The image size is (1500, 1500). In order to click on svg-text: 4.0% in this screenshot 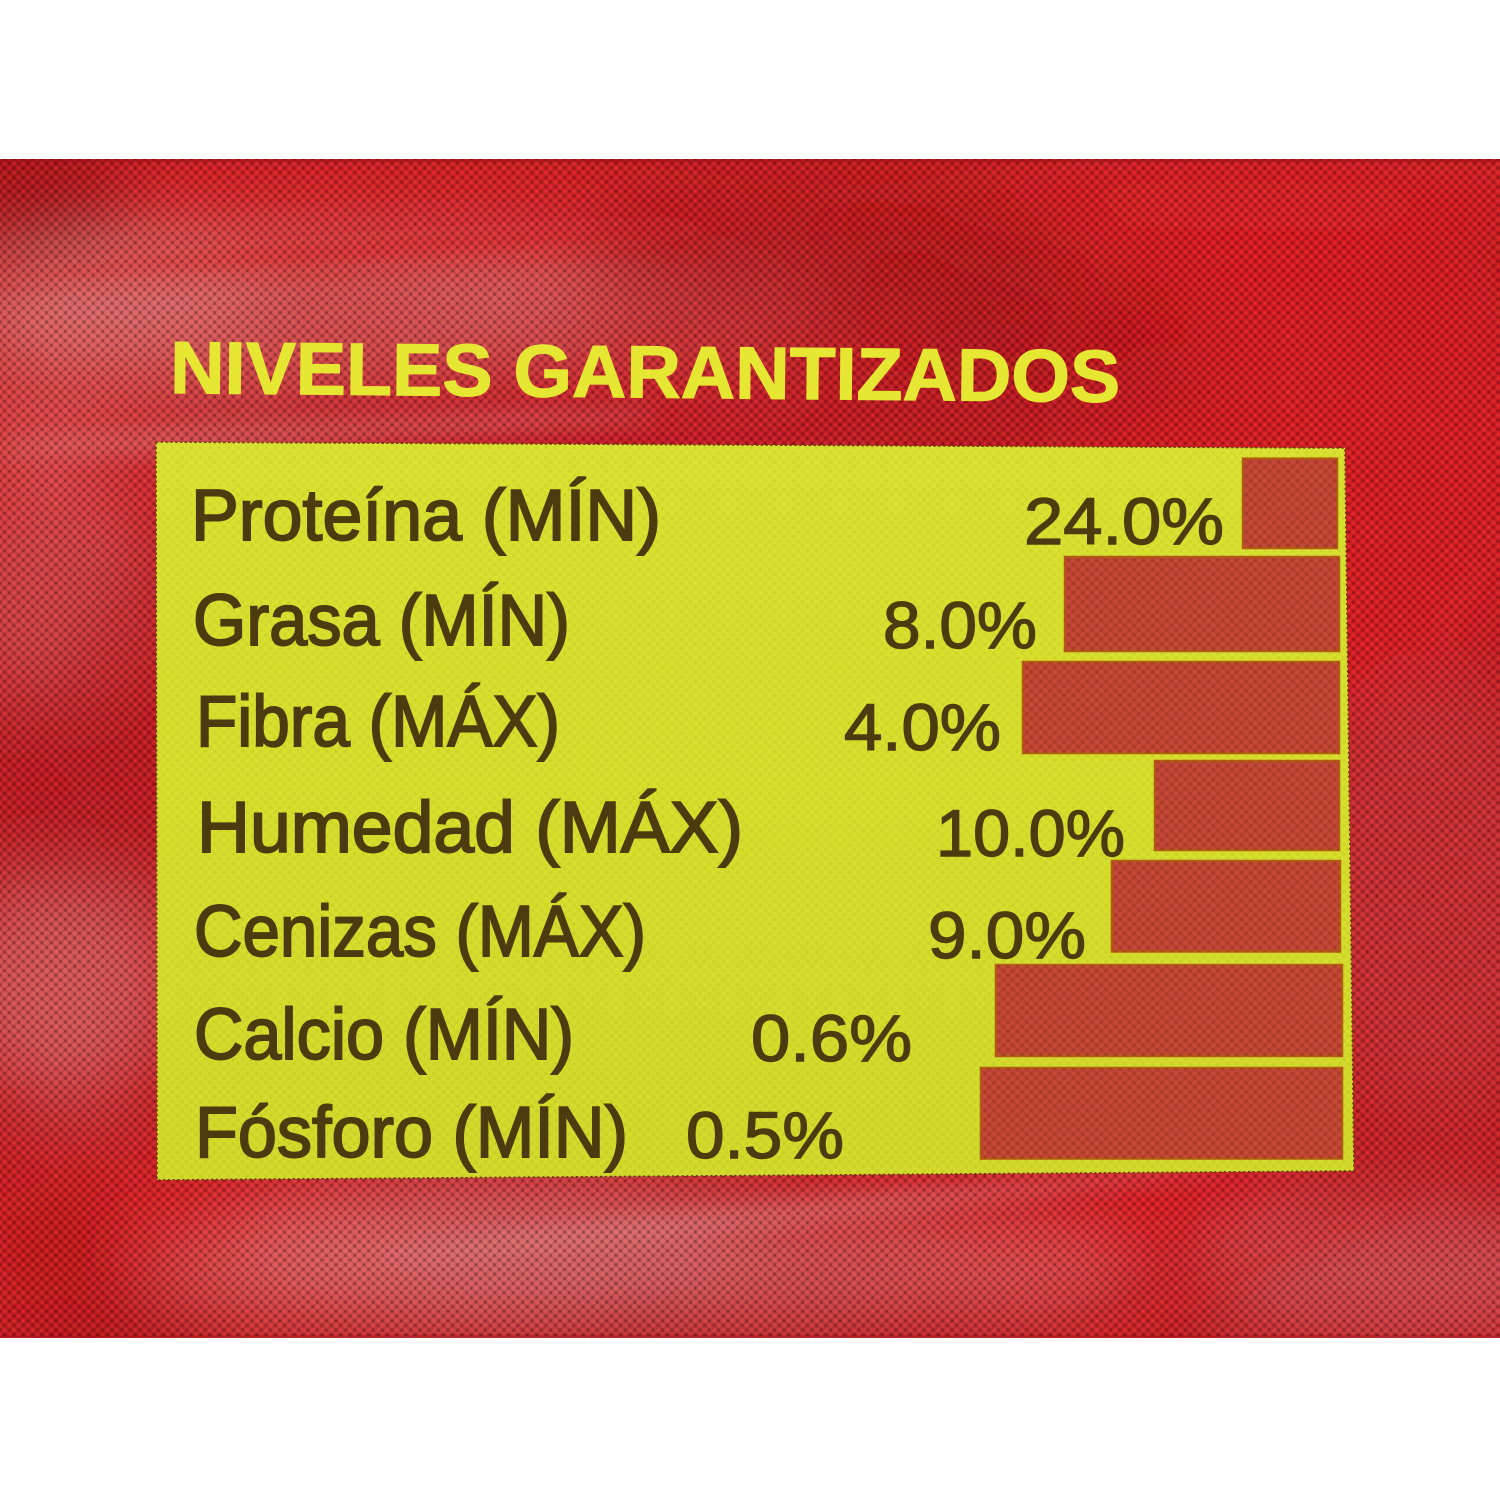, I will do `click(922, 727)`.